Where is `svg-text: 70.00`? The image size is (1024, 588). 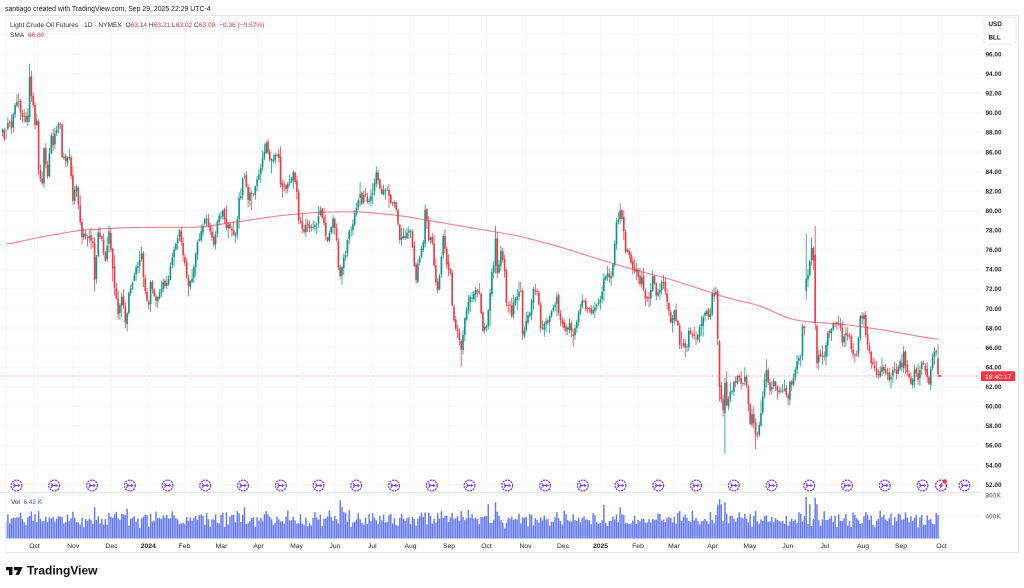 svg-text: 70.00 is located at coordinates (994, 309).